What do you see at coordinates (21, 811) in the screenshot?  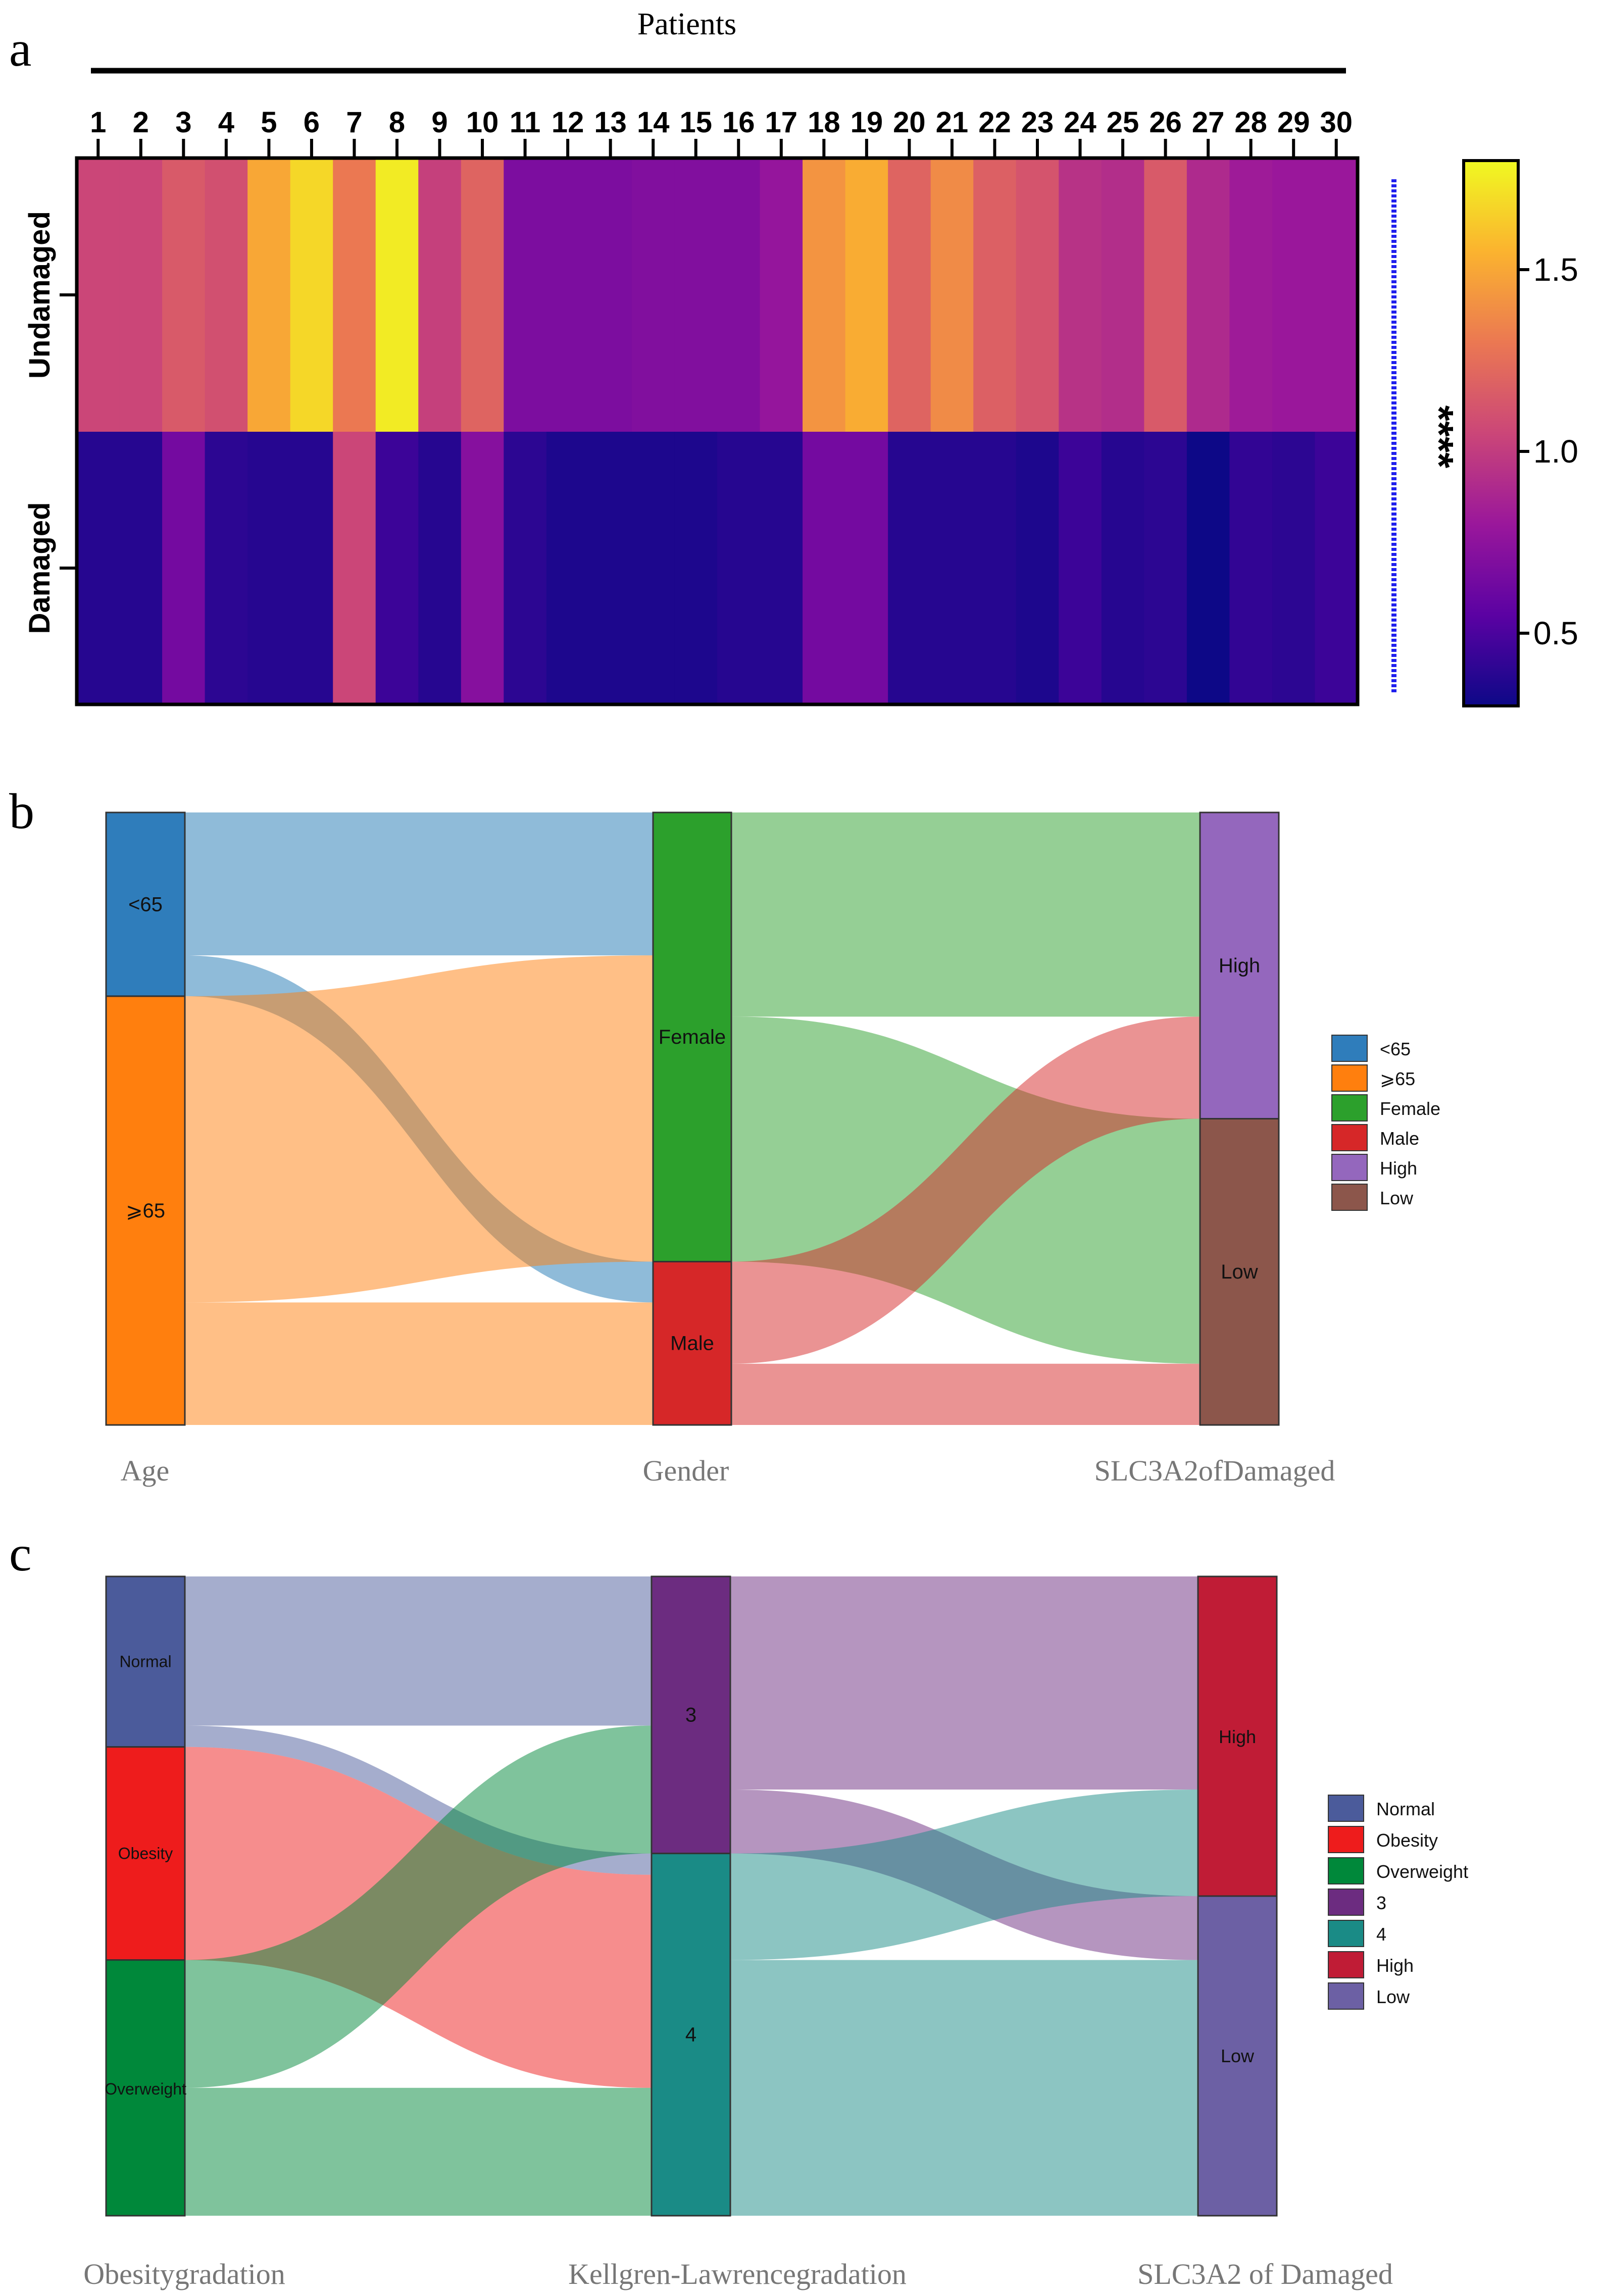 I see `panel-label-b: b` at bounding box center [21, 811].